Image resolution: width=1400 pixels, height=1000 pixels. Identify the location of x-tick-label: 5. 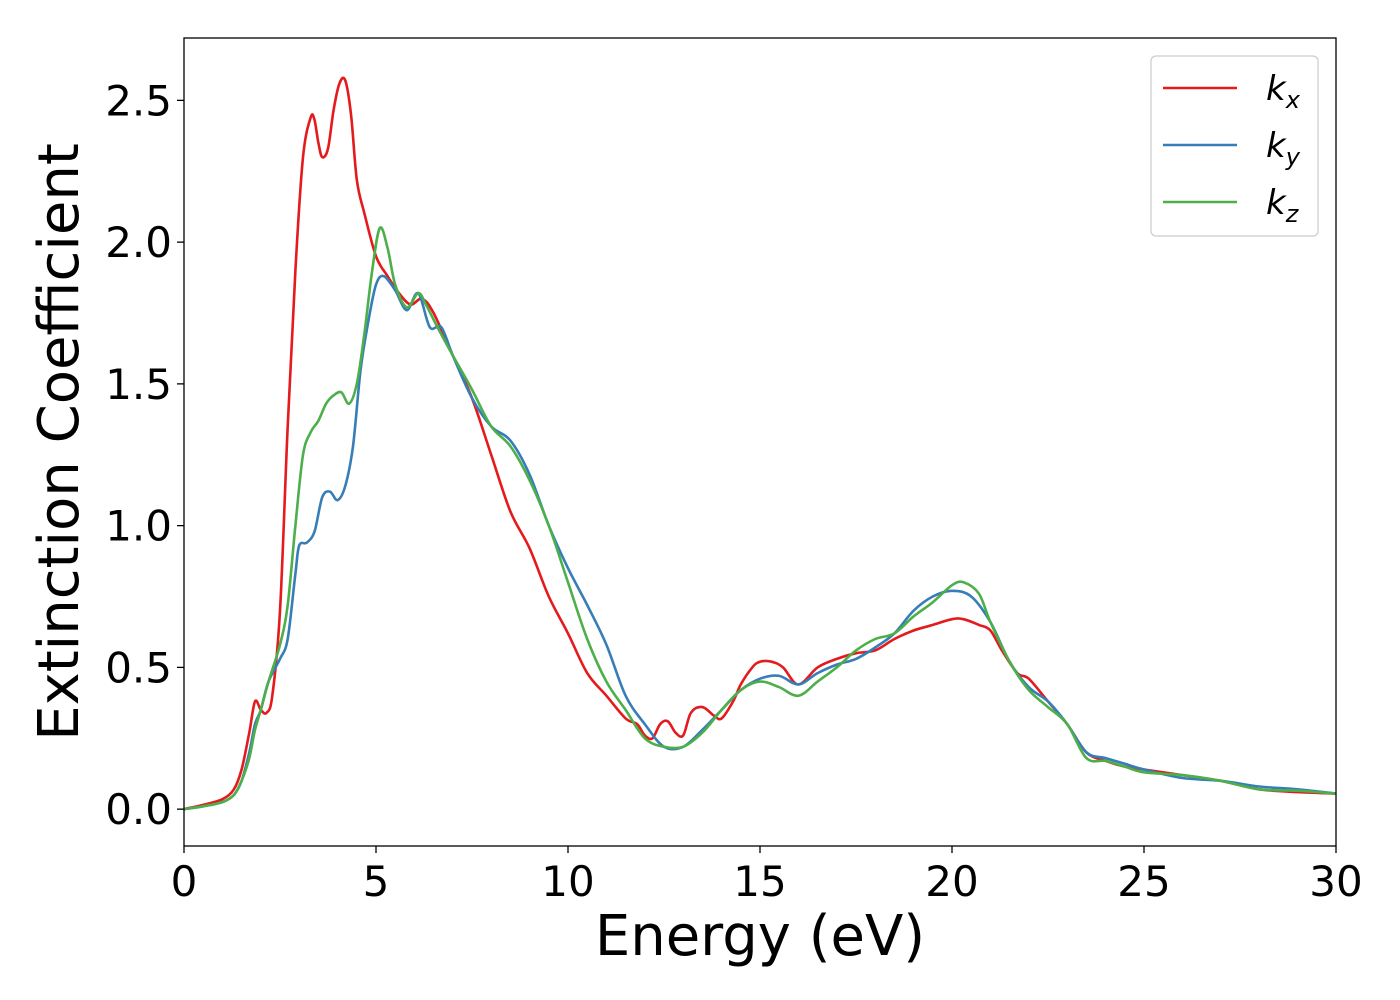
(376, 881).